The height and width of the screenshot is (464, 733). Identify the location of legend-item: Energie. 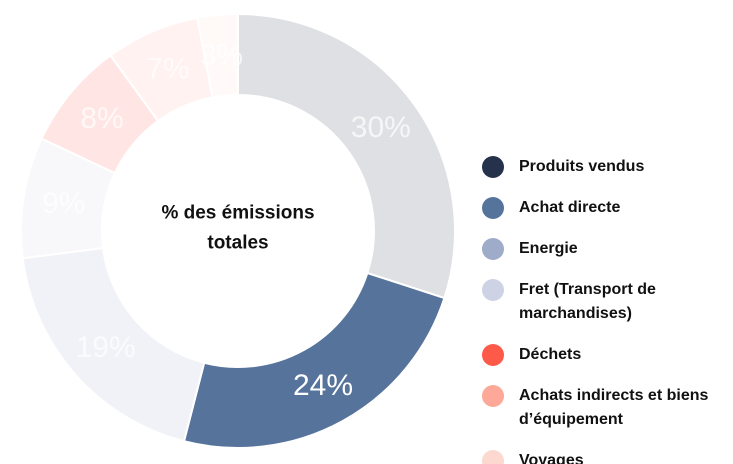
(598, 249).